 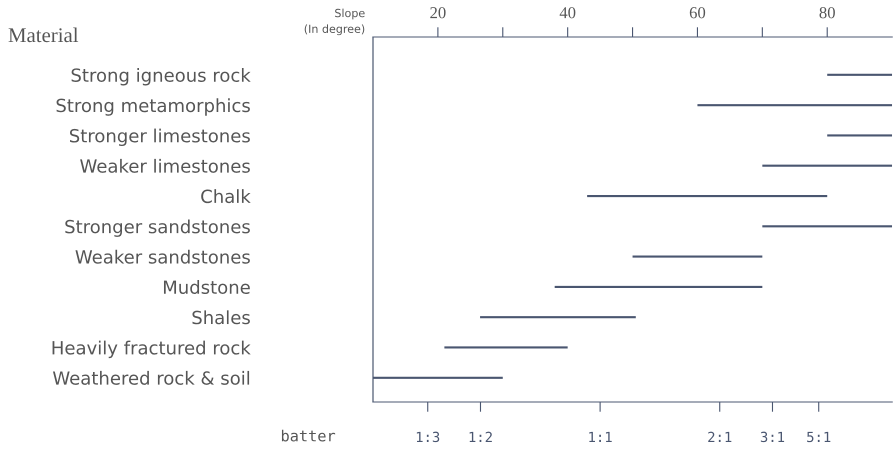 What do you see at coordinates (153, 107) in the screenshot?
I see `y-tick-label: Strong metamorphics` at bounding box center [153, 107].